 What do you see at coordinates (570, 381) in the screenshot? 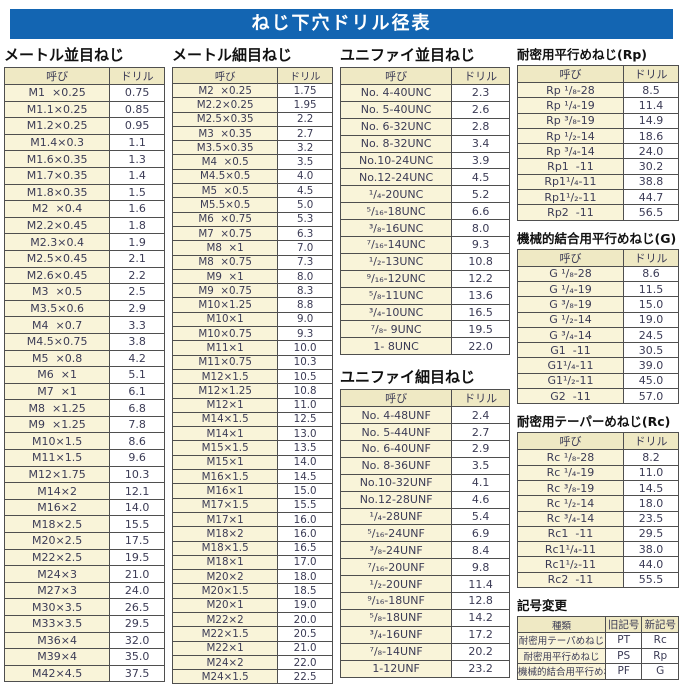
I see `table-cell: G1¹/₂-11` at bounding box center [570, 381].